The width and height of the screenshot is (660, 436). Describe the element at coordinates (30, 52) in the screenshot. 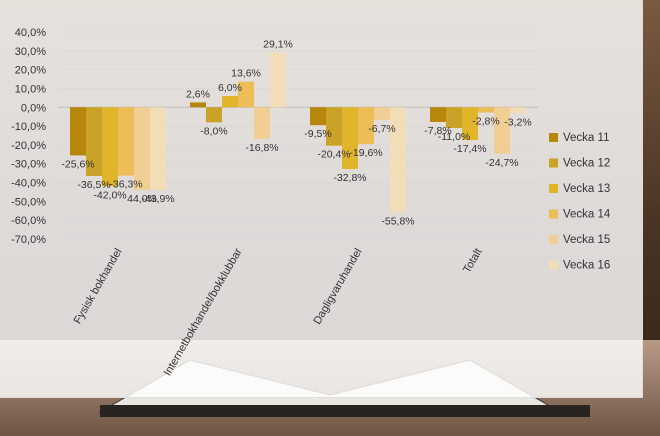

I see `y-tick-label: 30,0%` at that location.